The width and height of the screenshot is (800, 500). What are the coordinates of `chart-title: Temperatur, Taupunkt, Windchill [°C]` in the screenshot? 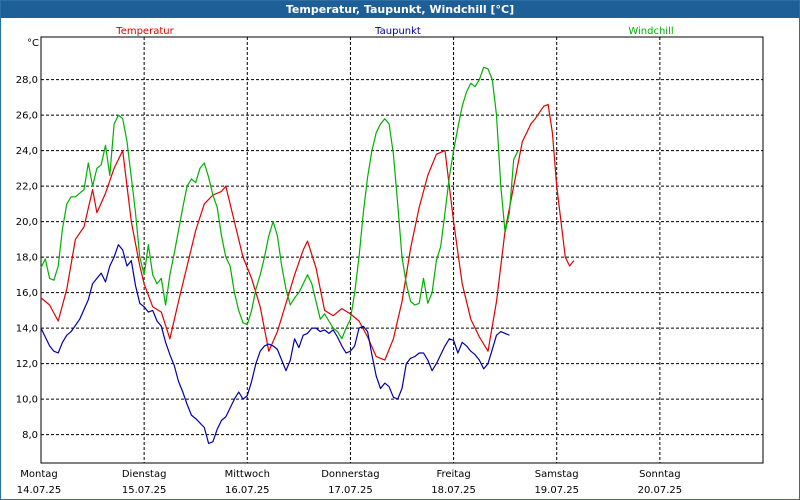 It's located at (400, 9).